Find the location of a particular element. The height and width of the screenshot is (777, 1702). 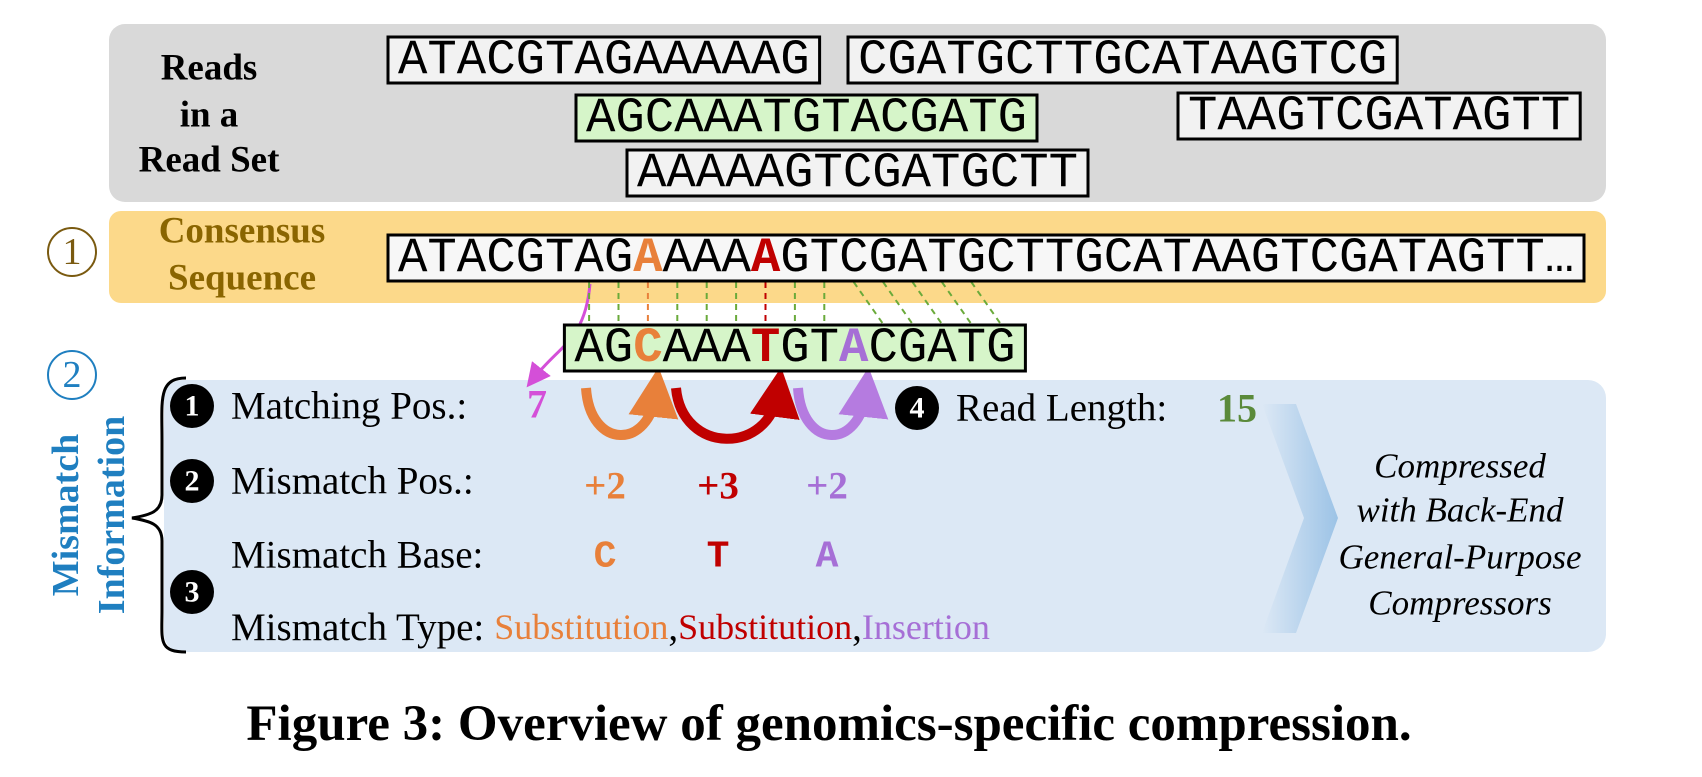

read-set-title: in a is located at coordinates (209, 115).